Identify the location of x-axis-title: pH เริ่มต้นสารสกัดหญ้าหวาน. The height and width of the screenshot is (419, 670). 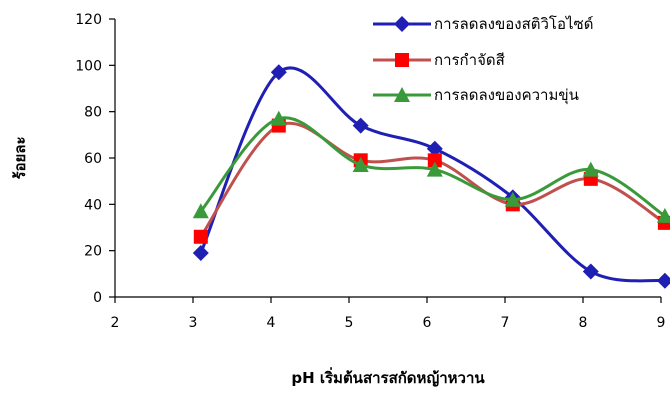
(388, 377).